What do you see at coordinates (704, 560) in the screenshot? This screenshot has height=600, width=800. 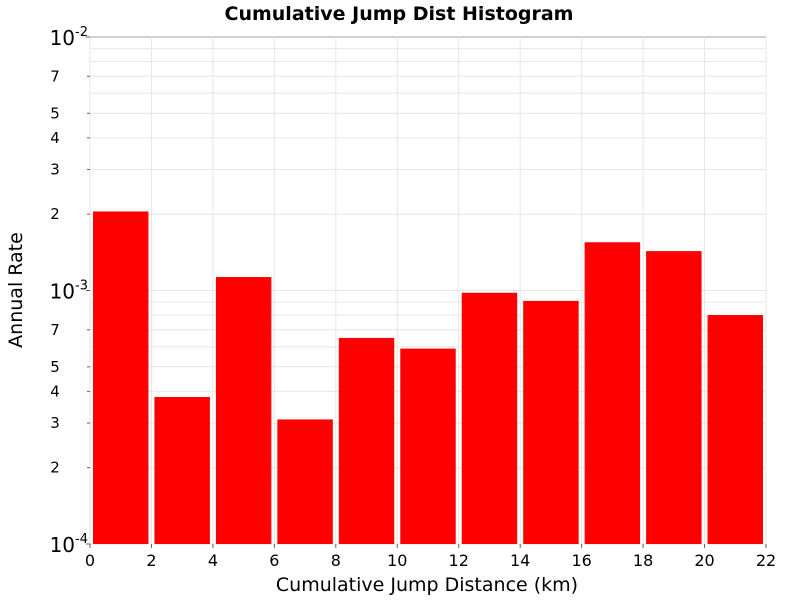 I see `x-tick-label: 20` at bounding box center [704, 560].